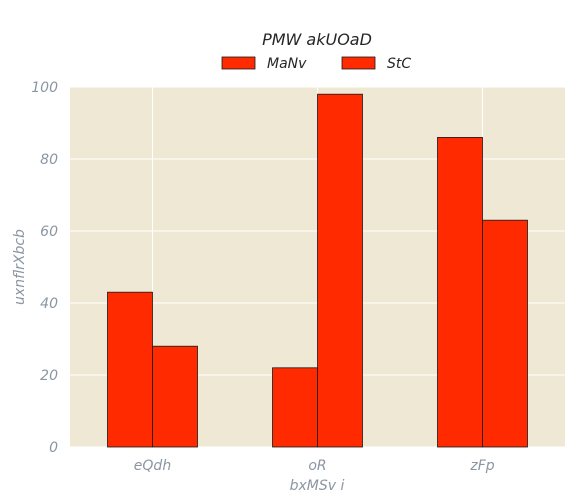  I want to click on y-tick-label-3: 60, so click(49, 232).